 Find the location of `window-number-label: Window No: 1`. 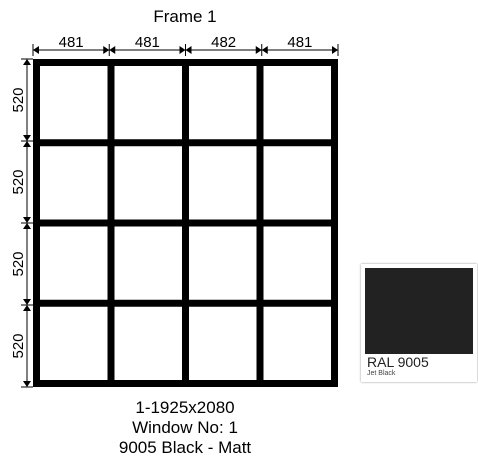

window-number-label: Window No: 1 is located at coordinates (185, 427).